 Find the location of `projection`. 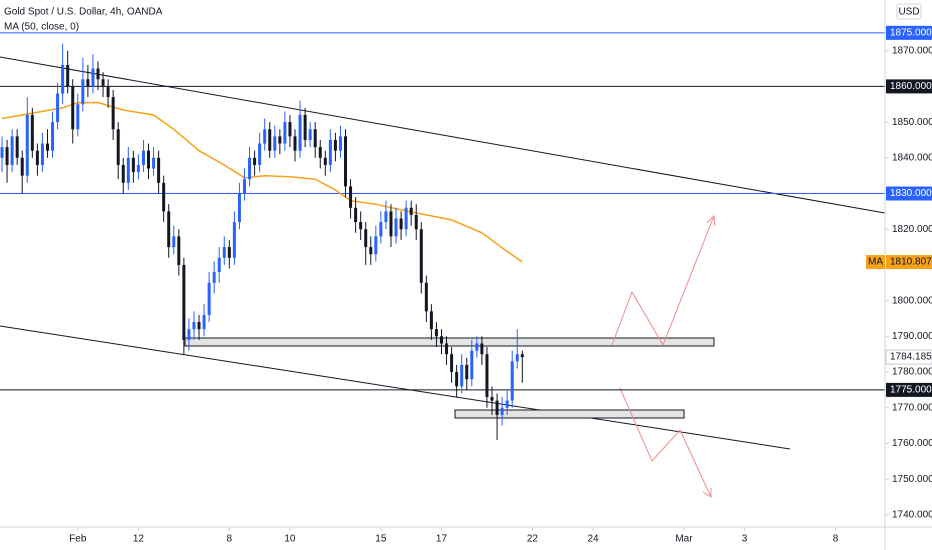

projection is located at coordinates (663, 281).